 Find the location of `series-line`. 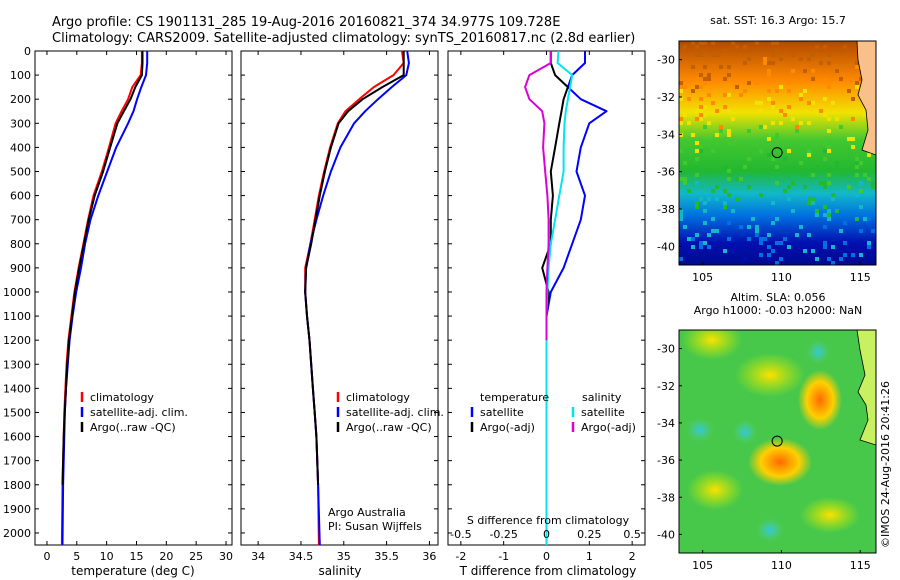

series-line is located at coordinates (354, 268).